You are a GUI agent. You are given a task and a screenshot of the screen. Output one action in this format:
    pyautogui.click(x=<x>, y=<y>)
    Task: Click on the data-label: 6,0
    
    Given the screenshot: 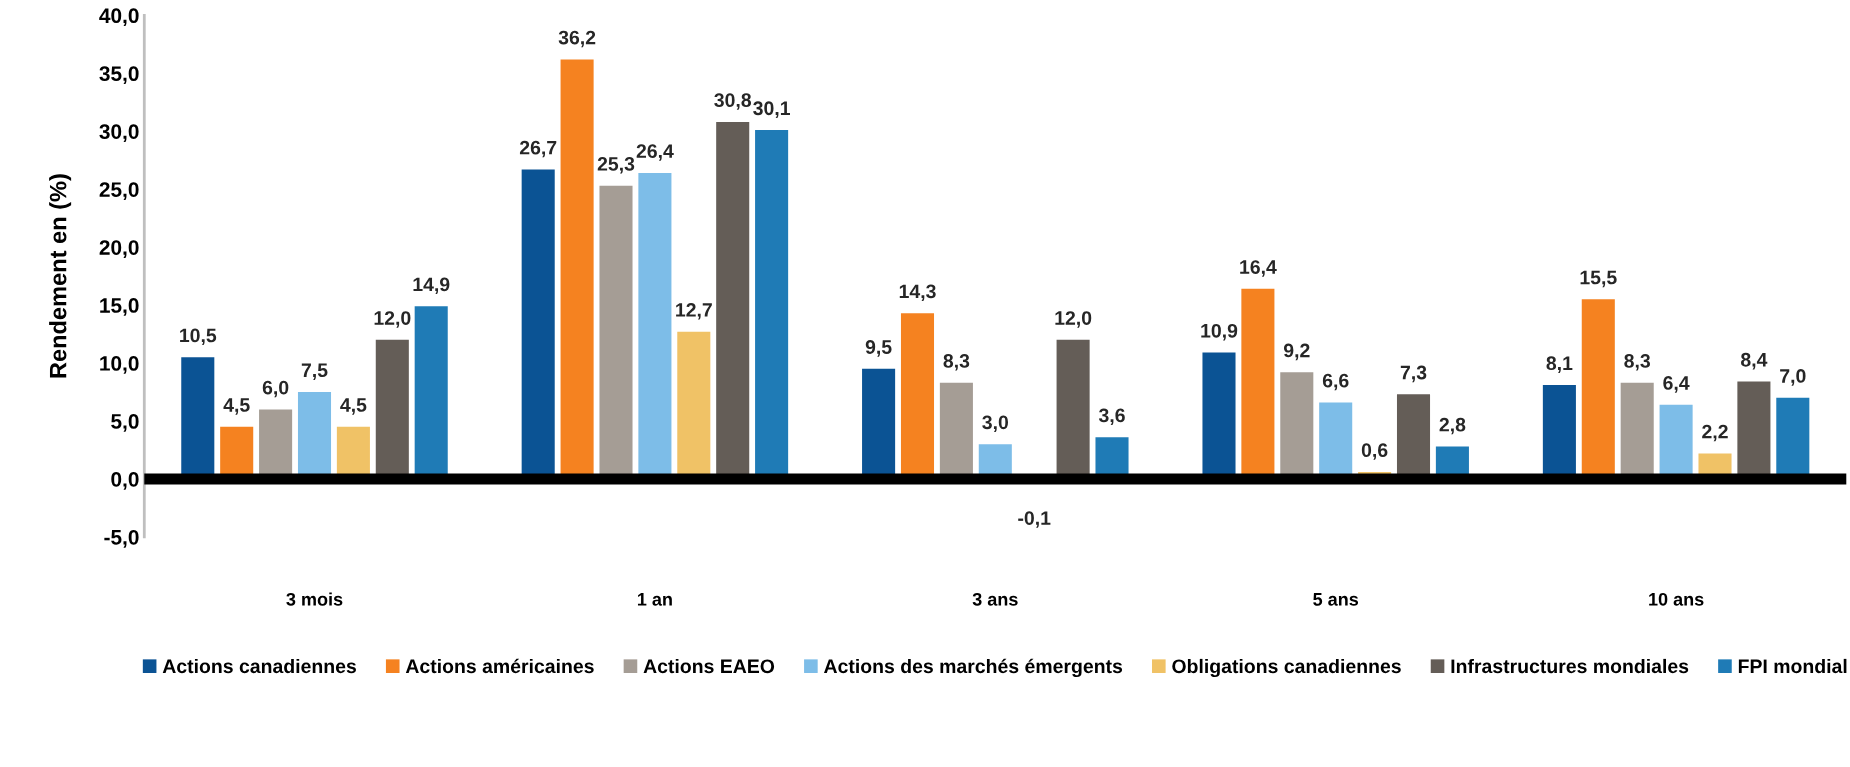 What is the action you would take?
    pyautogui.click(x=275, y=389)
    